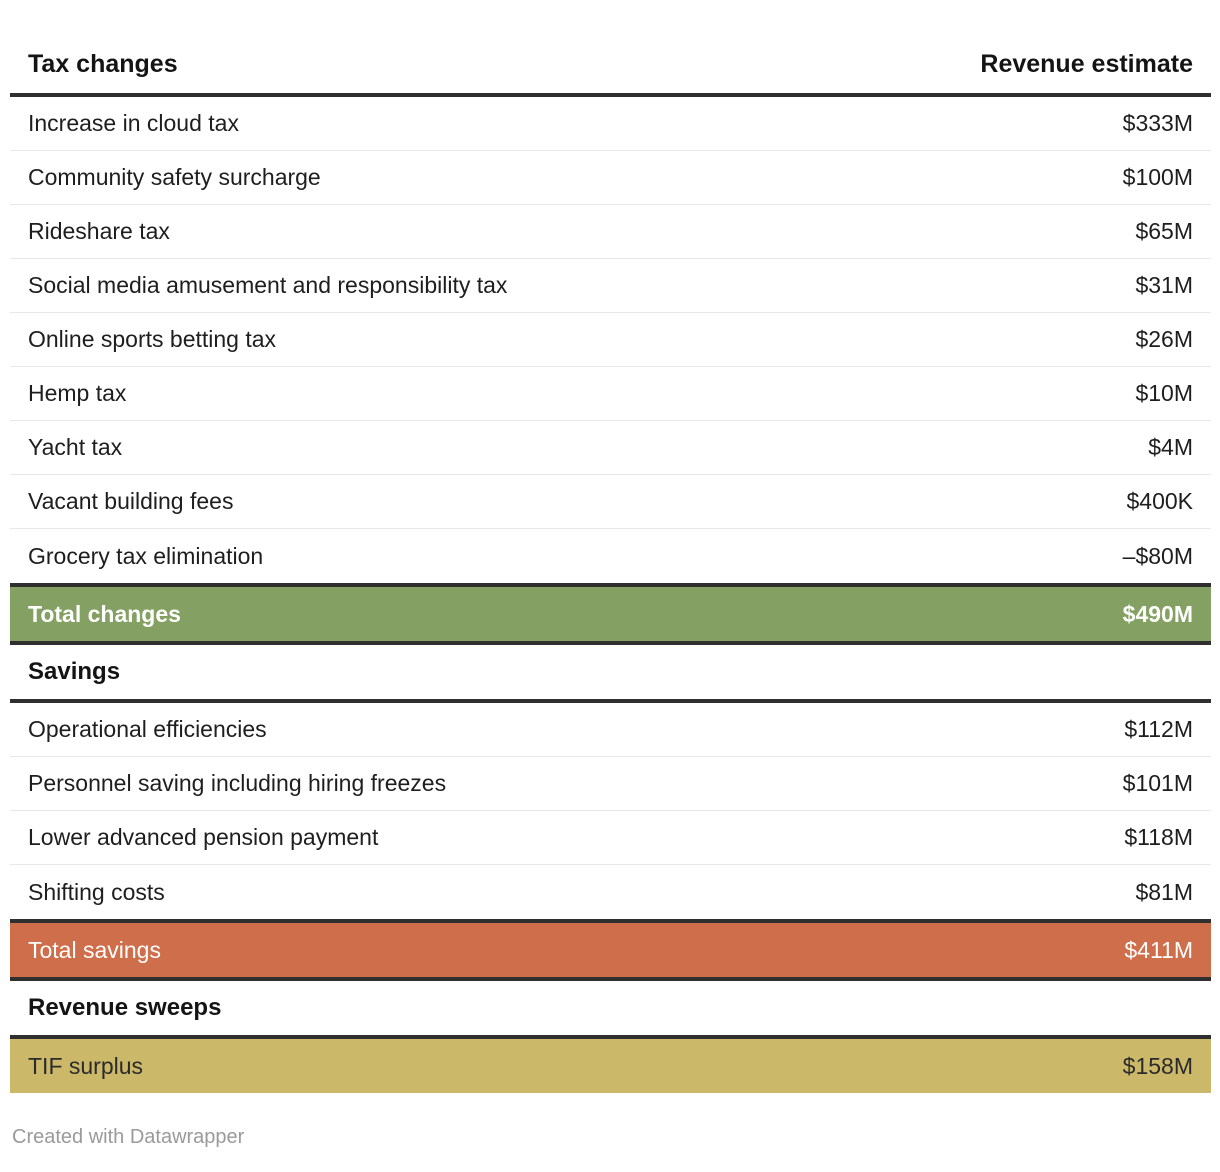 Image resolution: width=1220 pixels, height=1172 pixels. I want to click on row-label: Savings, so click(74, 671).